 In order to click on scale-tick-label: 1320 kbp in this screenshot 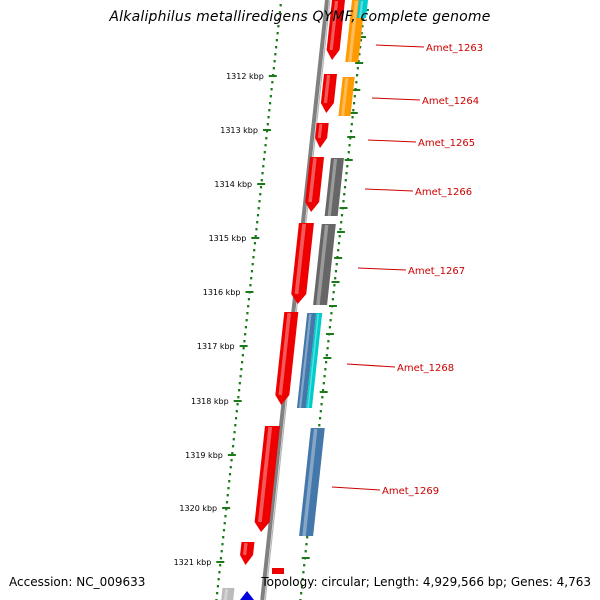, I will do `click(198, 508)`.